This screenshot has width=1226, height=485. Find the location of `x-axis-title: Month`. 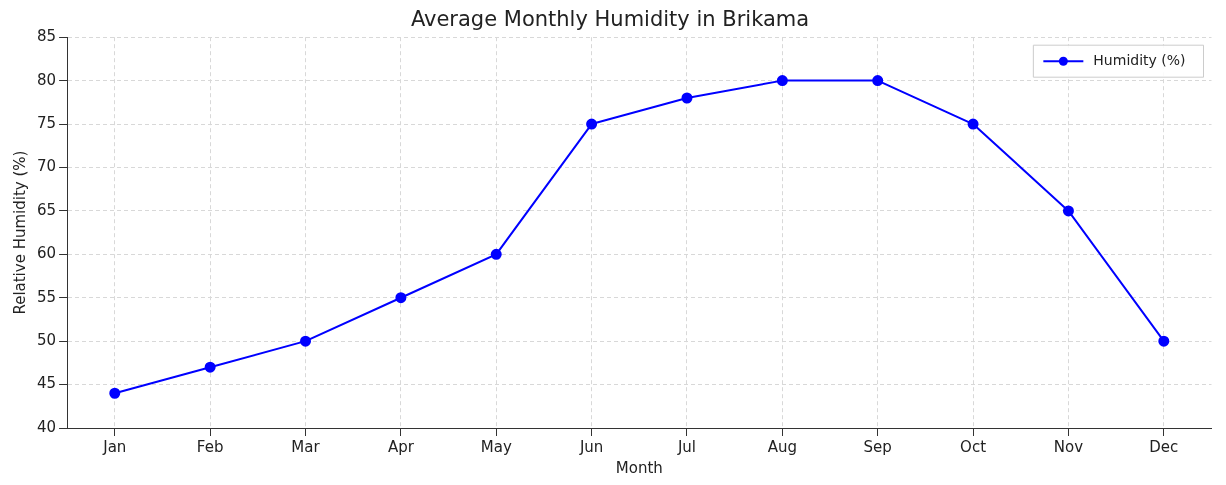

x-axis-title: Month is located at coordinates (639, 467).